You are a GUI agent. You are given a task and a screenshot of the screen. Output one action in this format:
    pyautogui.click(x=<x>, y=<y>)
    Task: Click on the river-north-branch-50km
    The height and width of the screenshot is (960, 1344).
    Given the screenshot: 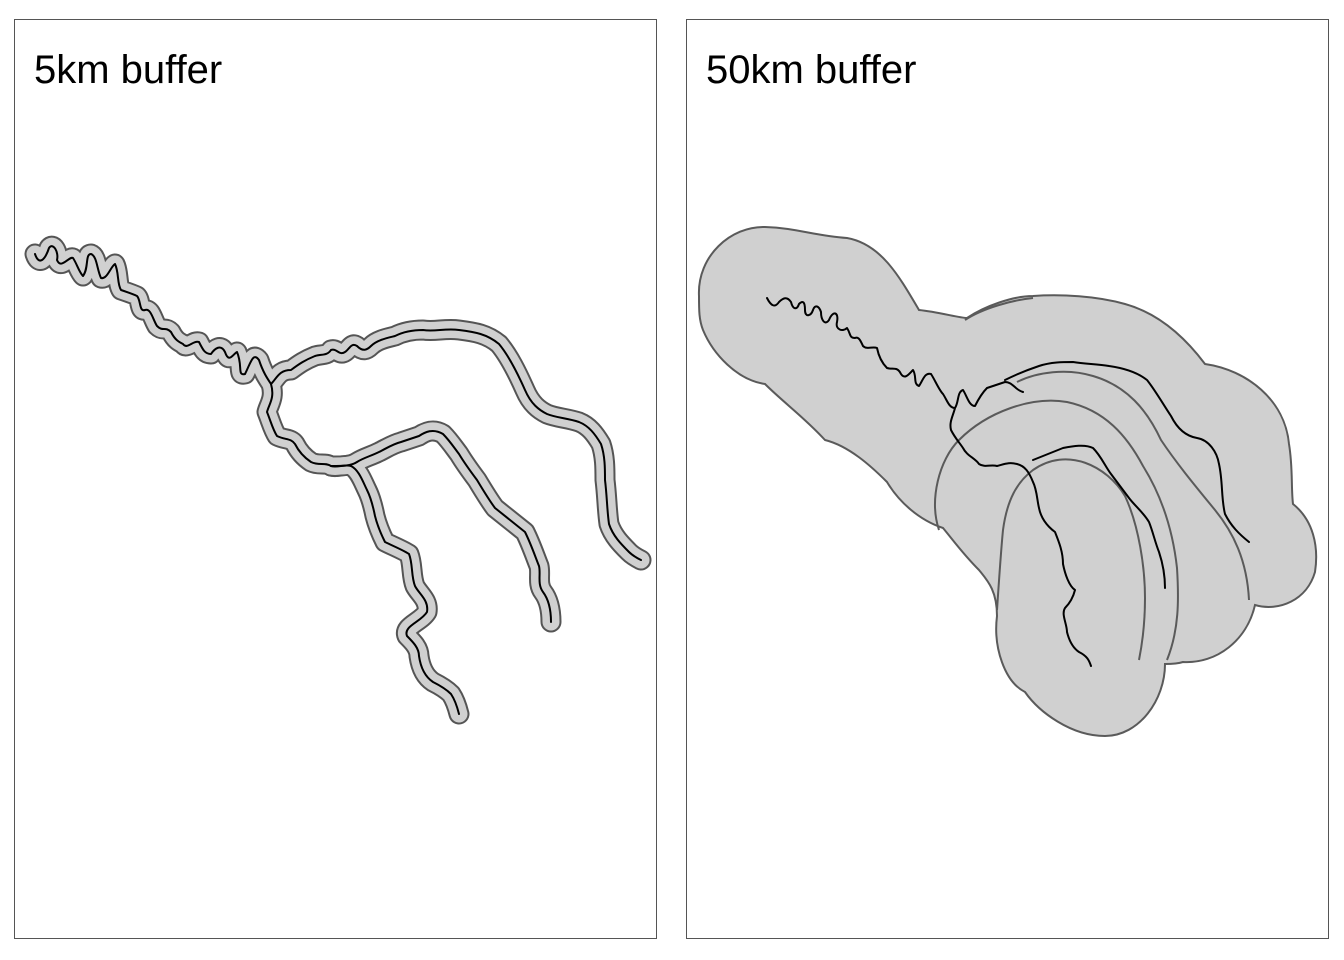 What is the action you would take?
    pyautogui.click(x=1127, y=452)
    